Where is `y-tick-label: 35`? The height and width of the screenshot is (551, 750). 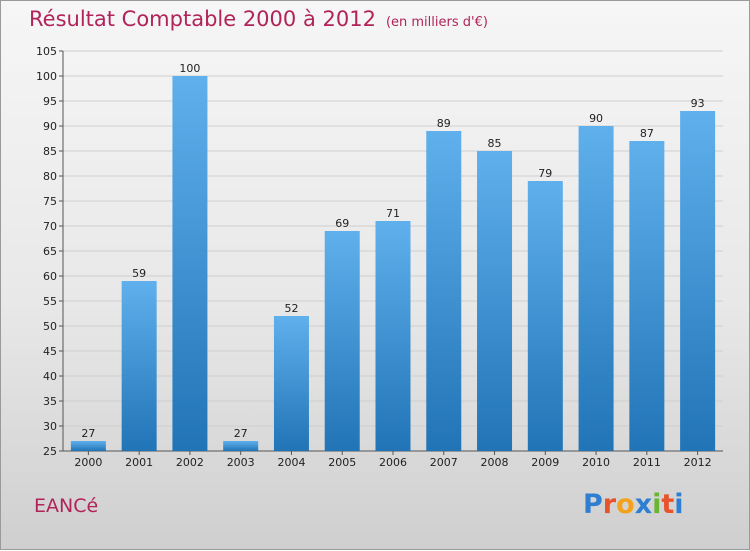 y-tick-label: 35 is located at coordinates (50, 401).